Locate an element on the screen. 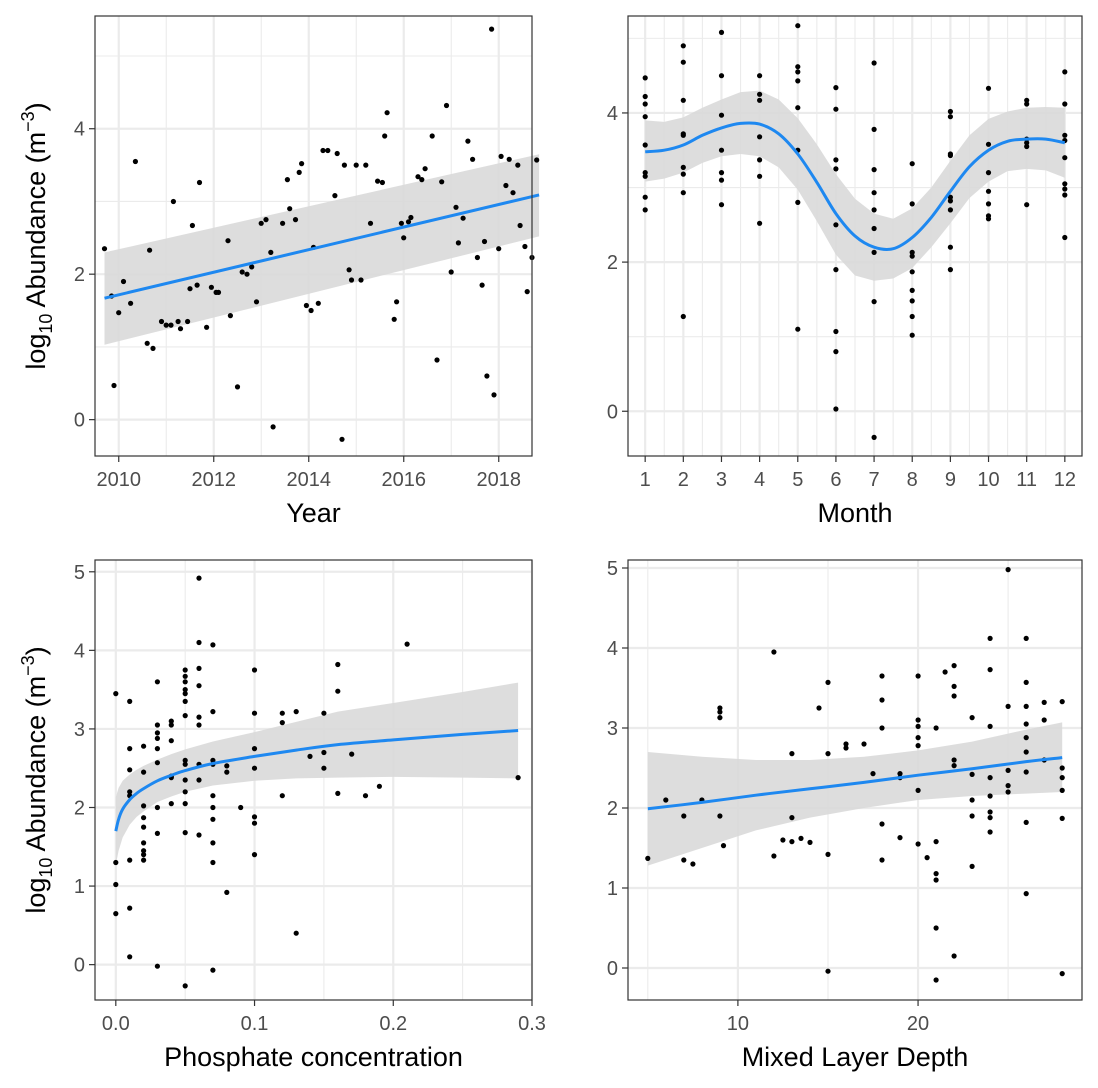 Image resolution: width=1098 pixels, height=1088 pixels. x-tick-label: 2010 is located at coordinates (119, 480).